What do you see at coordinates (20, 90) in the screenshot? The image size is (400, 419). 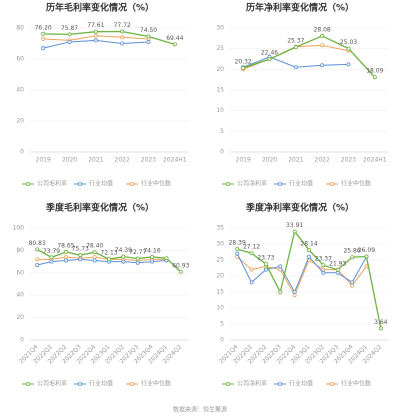 I see `y-tick-label: 40` at bounding box center [20, 90].